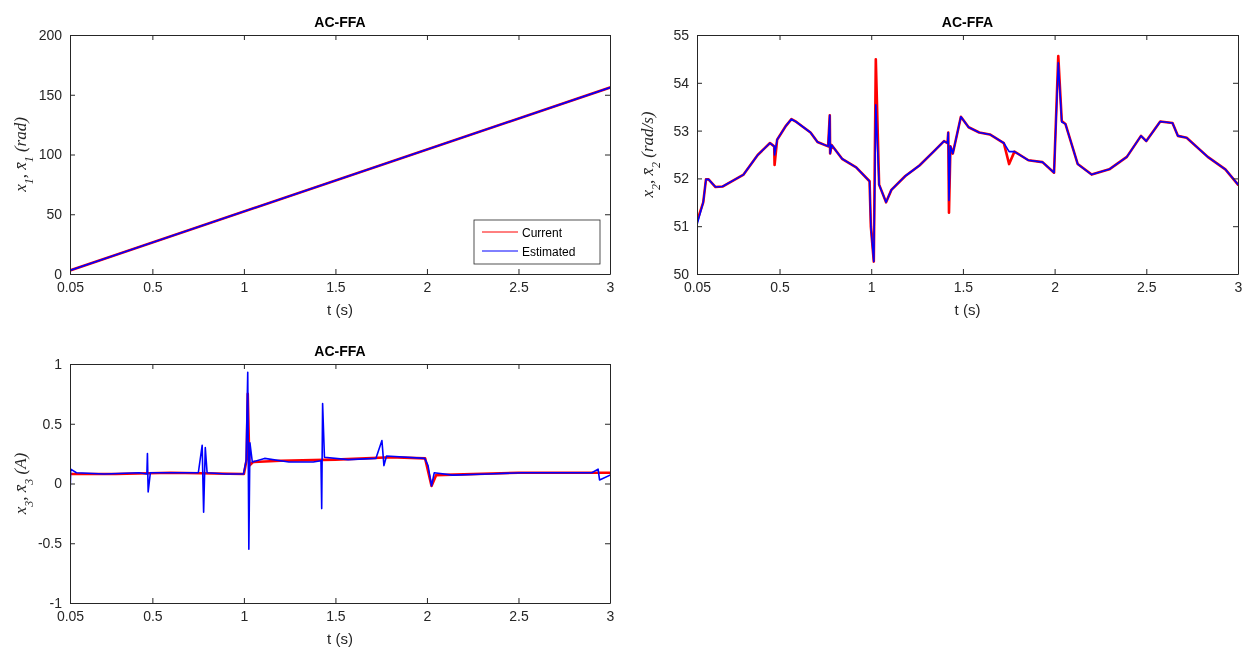 This screenshot has width=1254, height=657. What do you see at coordinates (58, 483) in the screenshot?
I see `y-tick-label: 0` at bounding box center [58, 483].